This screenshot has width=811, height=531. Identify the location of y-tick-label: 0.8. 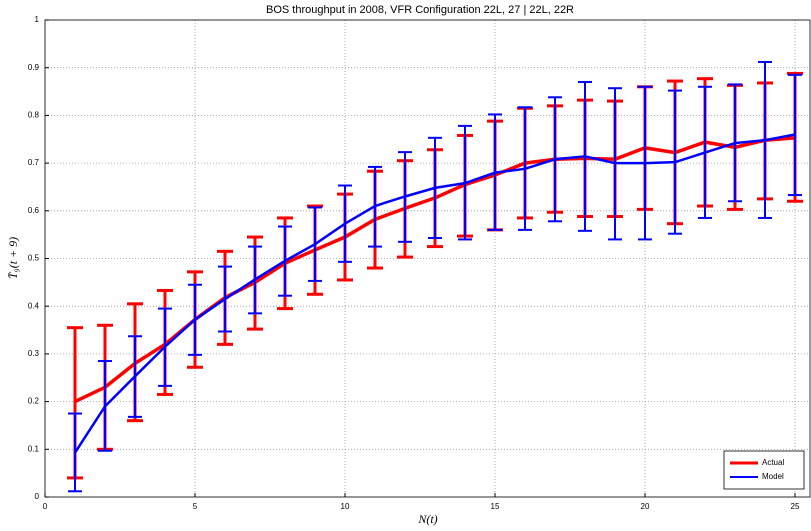
(34, 115).